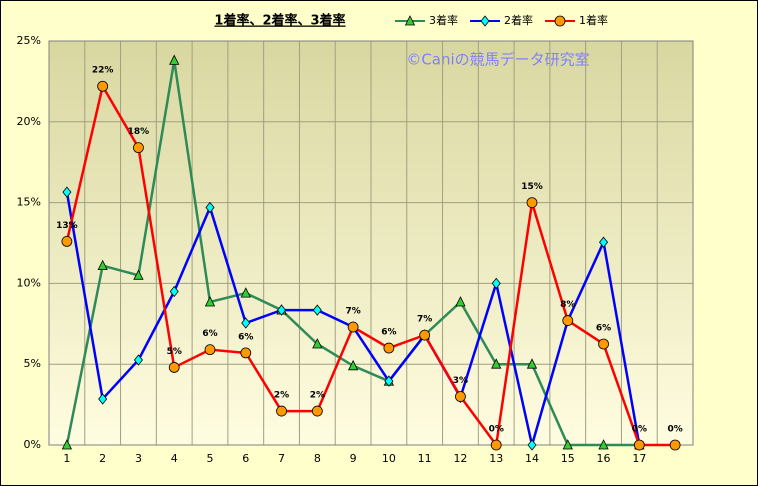 The image size is (758, 486). I want to click on x-tick-label: 16, so click(604, 458).